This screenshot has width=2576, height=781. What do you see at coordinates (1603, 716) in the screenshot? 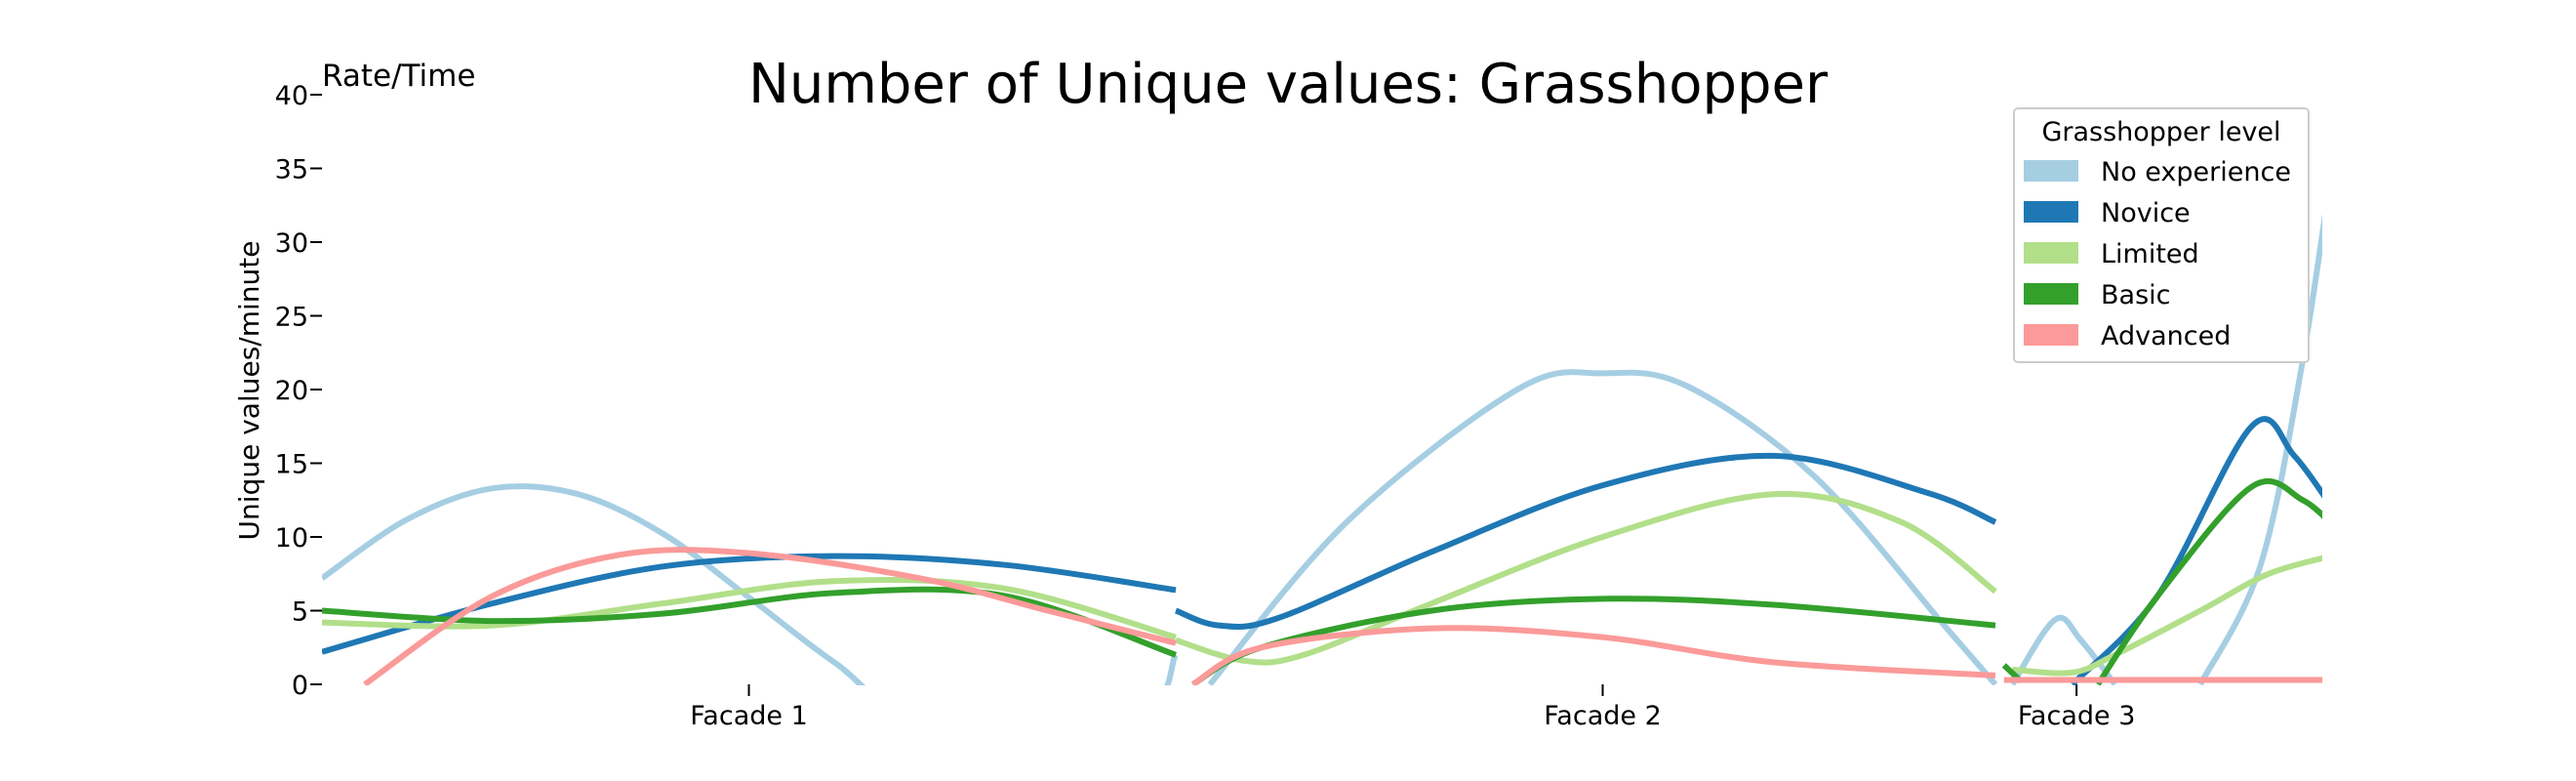
I see `x-tick-label: Facade 2` at bounding box center [1603, 716].